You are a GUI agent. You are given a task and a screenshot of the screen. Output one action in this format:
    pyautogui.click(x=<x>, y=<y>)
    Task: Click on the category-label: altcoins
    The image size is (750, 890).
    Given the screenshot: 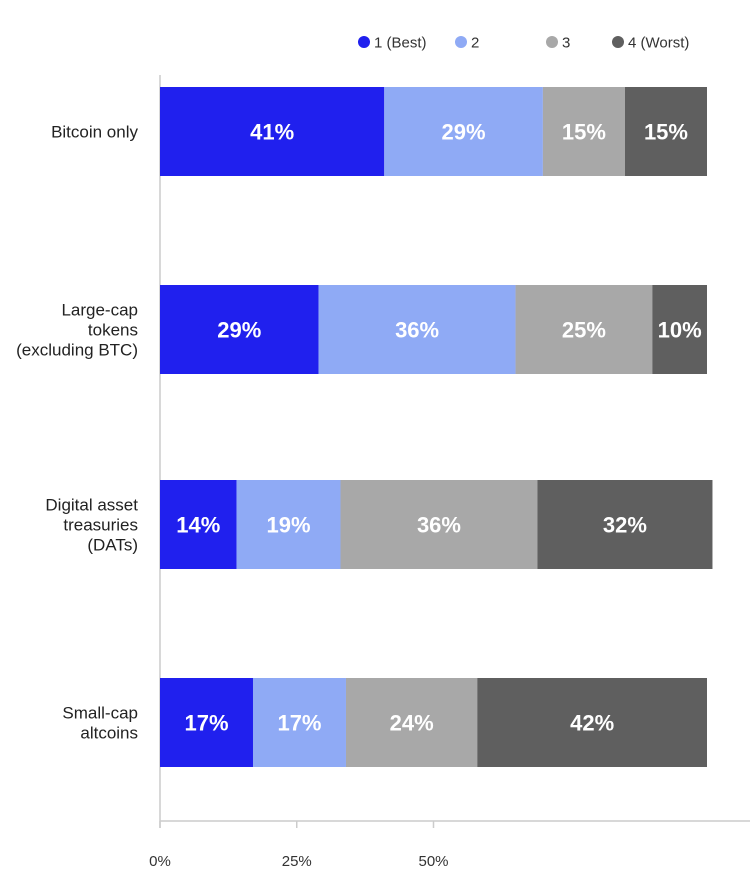 What is the action you would take?
    pyautogui.click(x=109, y=733)
    